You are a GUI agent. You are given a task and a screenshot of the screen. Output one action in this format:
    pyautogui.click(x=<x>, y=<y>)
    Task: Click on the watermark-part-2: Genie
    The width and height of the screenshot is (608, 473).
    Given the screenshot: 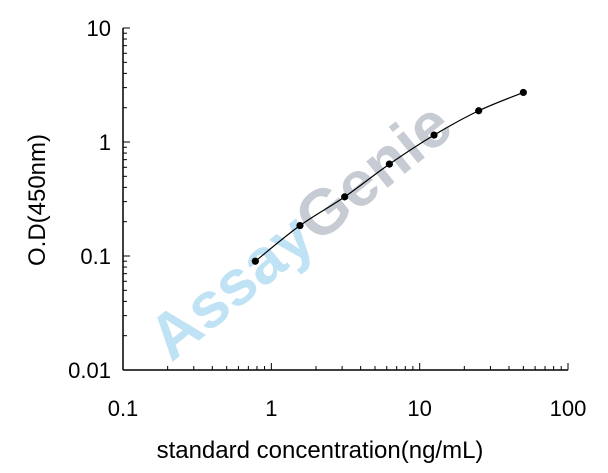 What is the action you would take?
    pyautogui.click(x=373, y=171)
    